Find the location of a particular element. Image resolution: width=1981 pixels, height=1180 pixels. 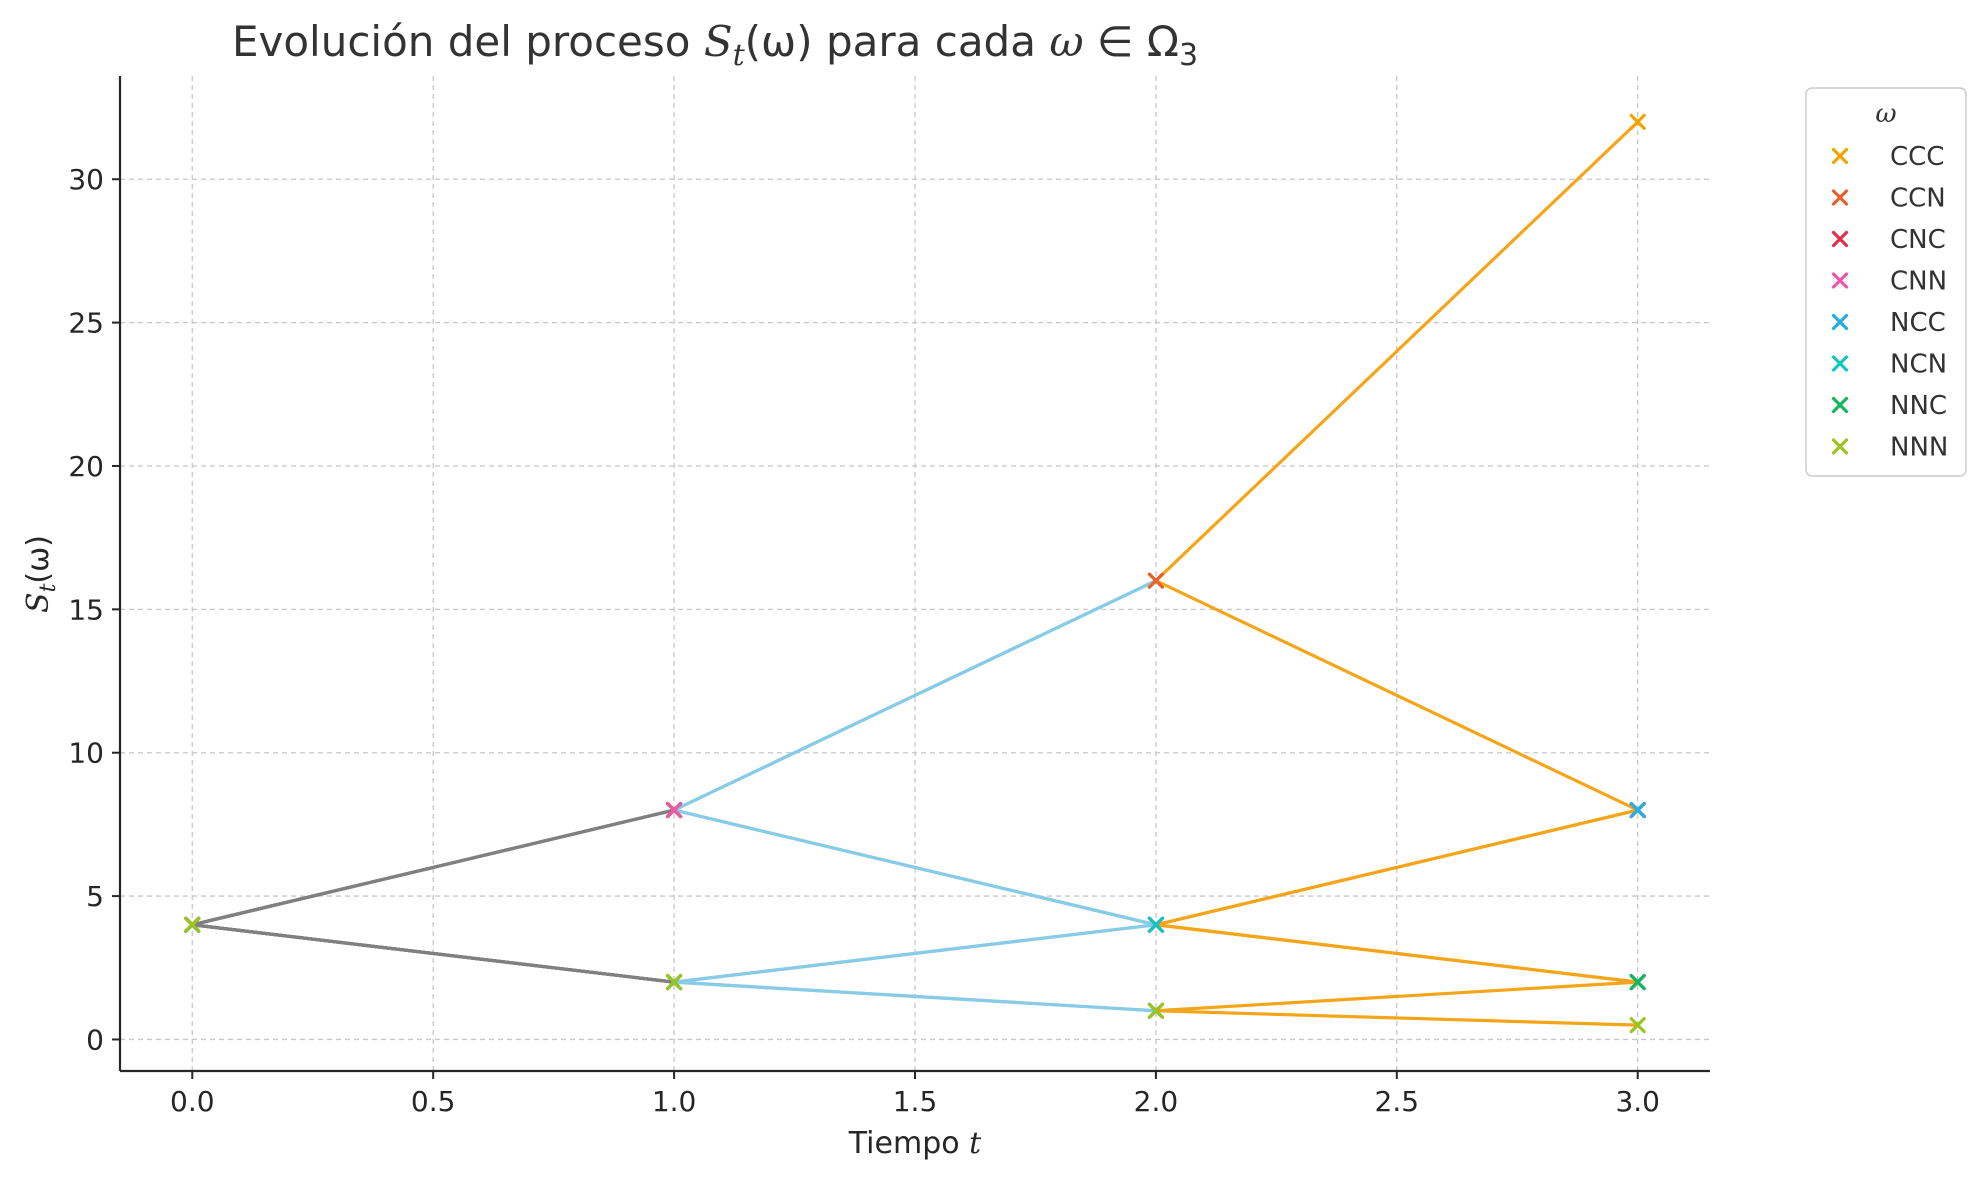

x-ticks: 0.0 0.5 1.0 1.5 2.0 2.5 3.0 is located at coordinates (915, 1094).